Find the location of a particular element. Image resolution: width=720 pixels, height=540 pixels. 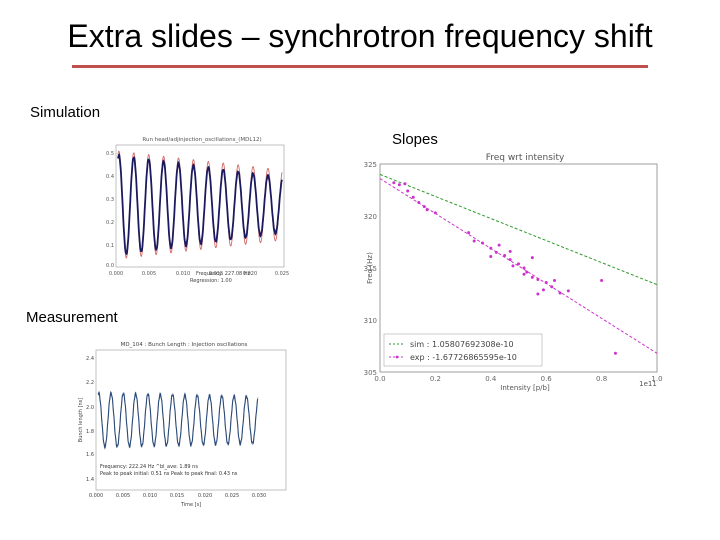

measurement-plot-frame is located at coordinates (191, 420).